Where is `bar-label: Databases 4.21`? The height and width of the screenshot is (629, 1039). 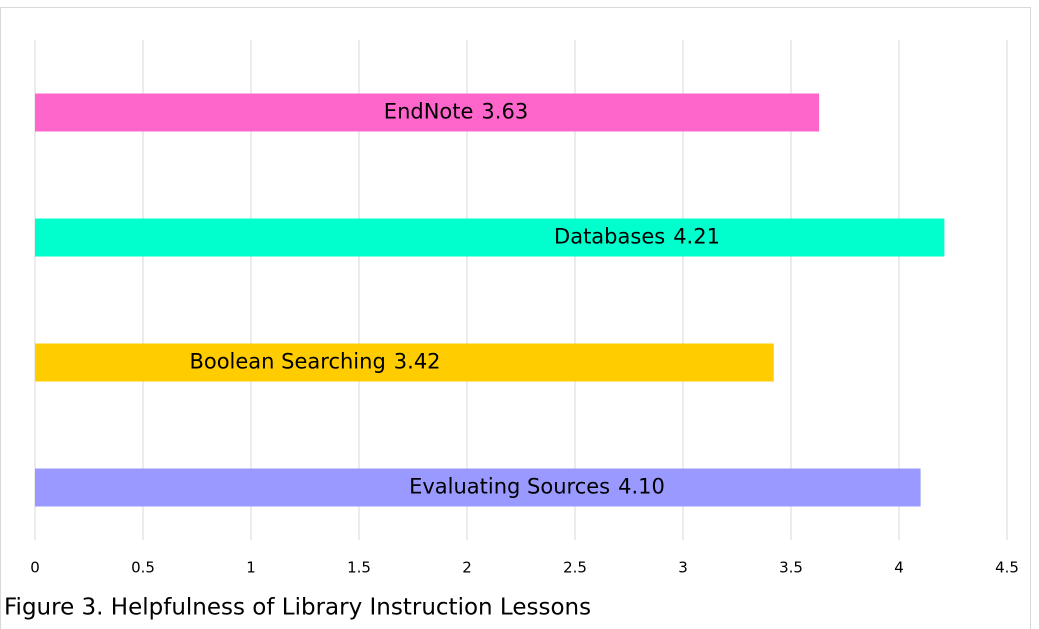
bar-label: Databases 4.21 is located at coordinates (637, 237).